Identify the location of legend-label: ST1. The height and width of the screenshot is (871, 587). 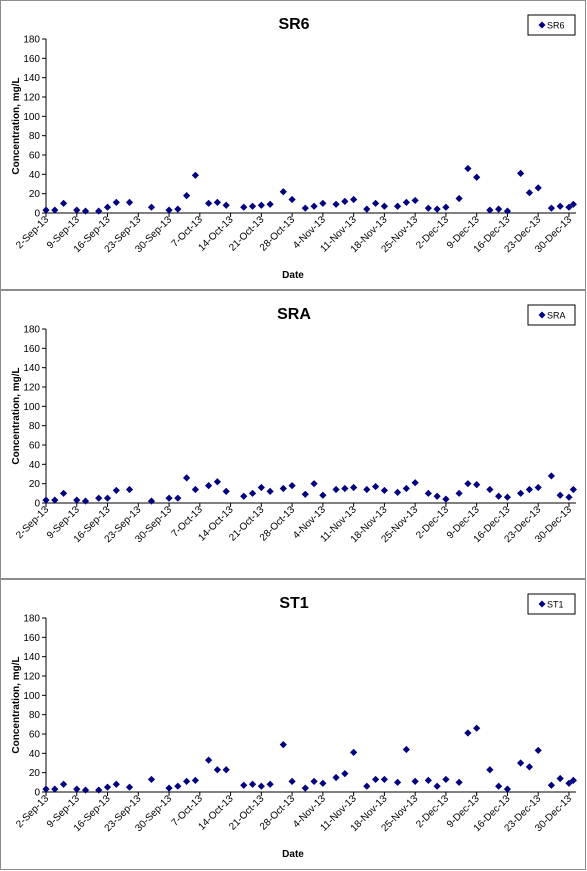
(555, 605).